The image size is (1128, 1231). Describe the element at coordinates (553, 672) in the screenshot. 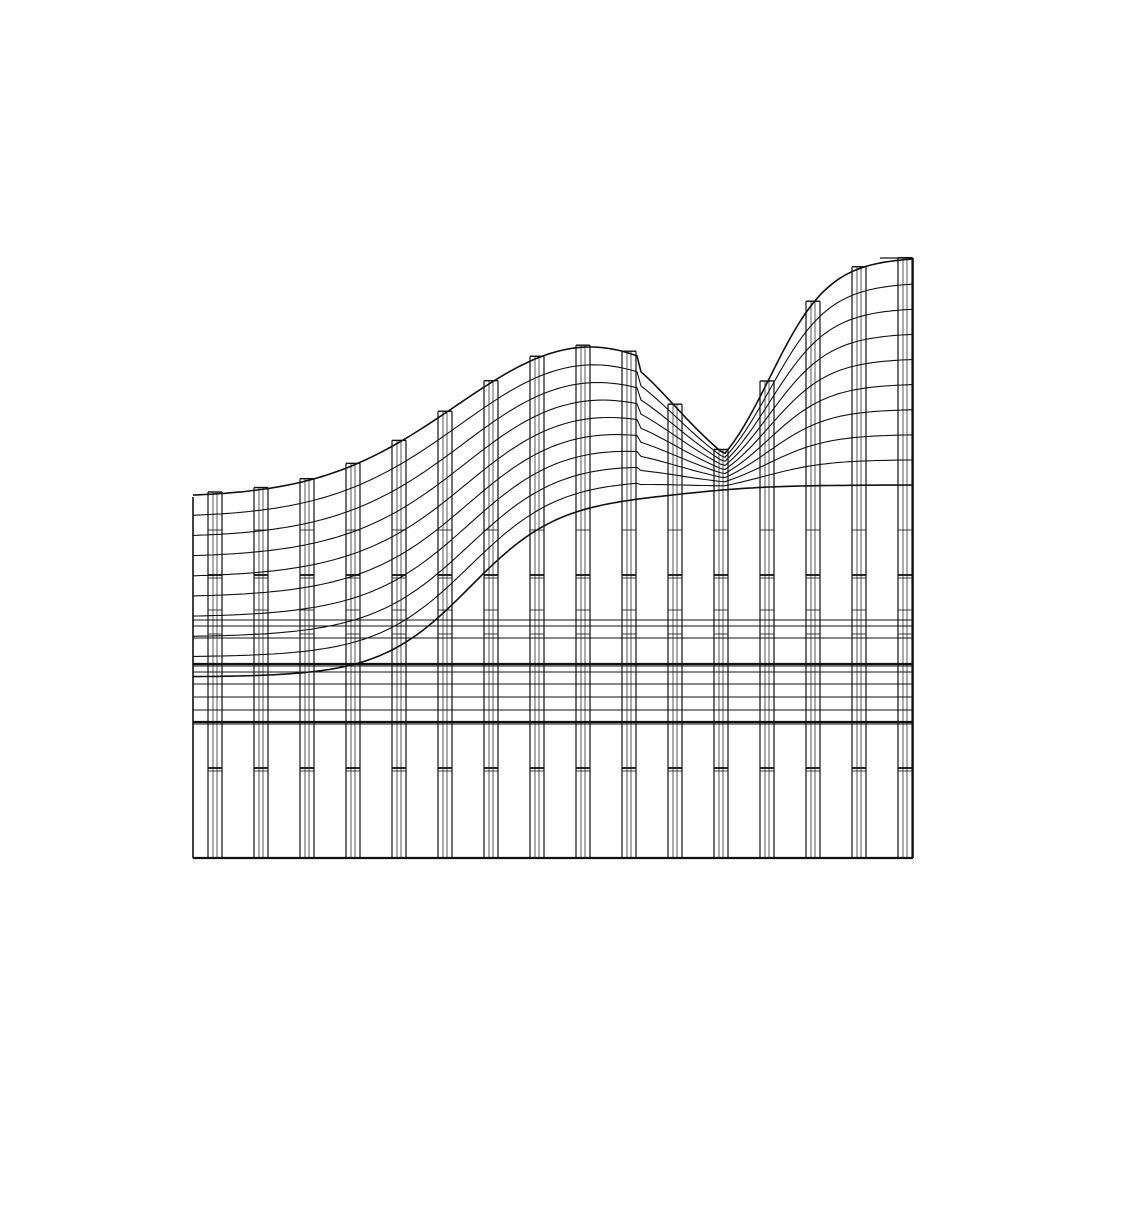

I see `horizontal-bands` at that location.